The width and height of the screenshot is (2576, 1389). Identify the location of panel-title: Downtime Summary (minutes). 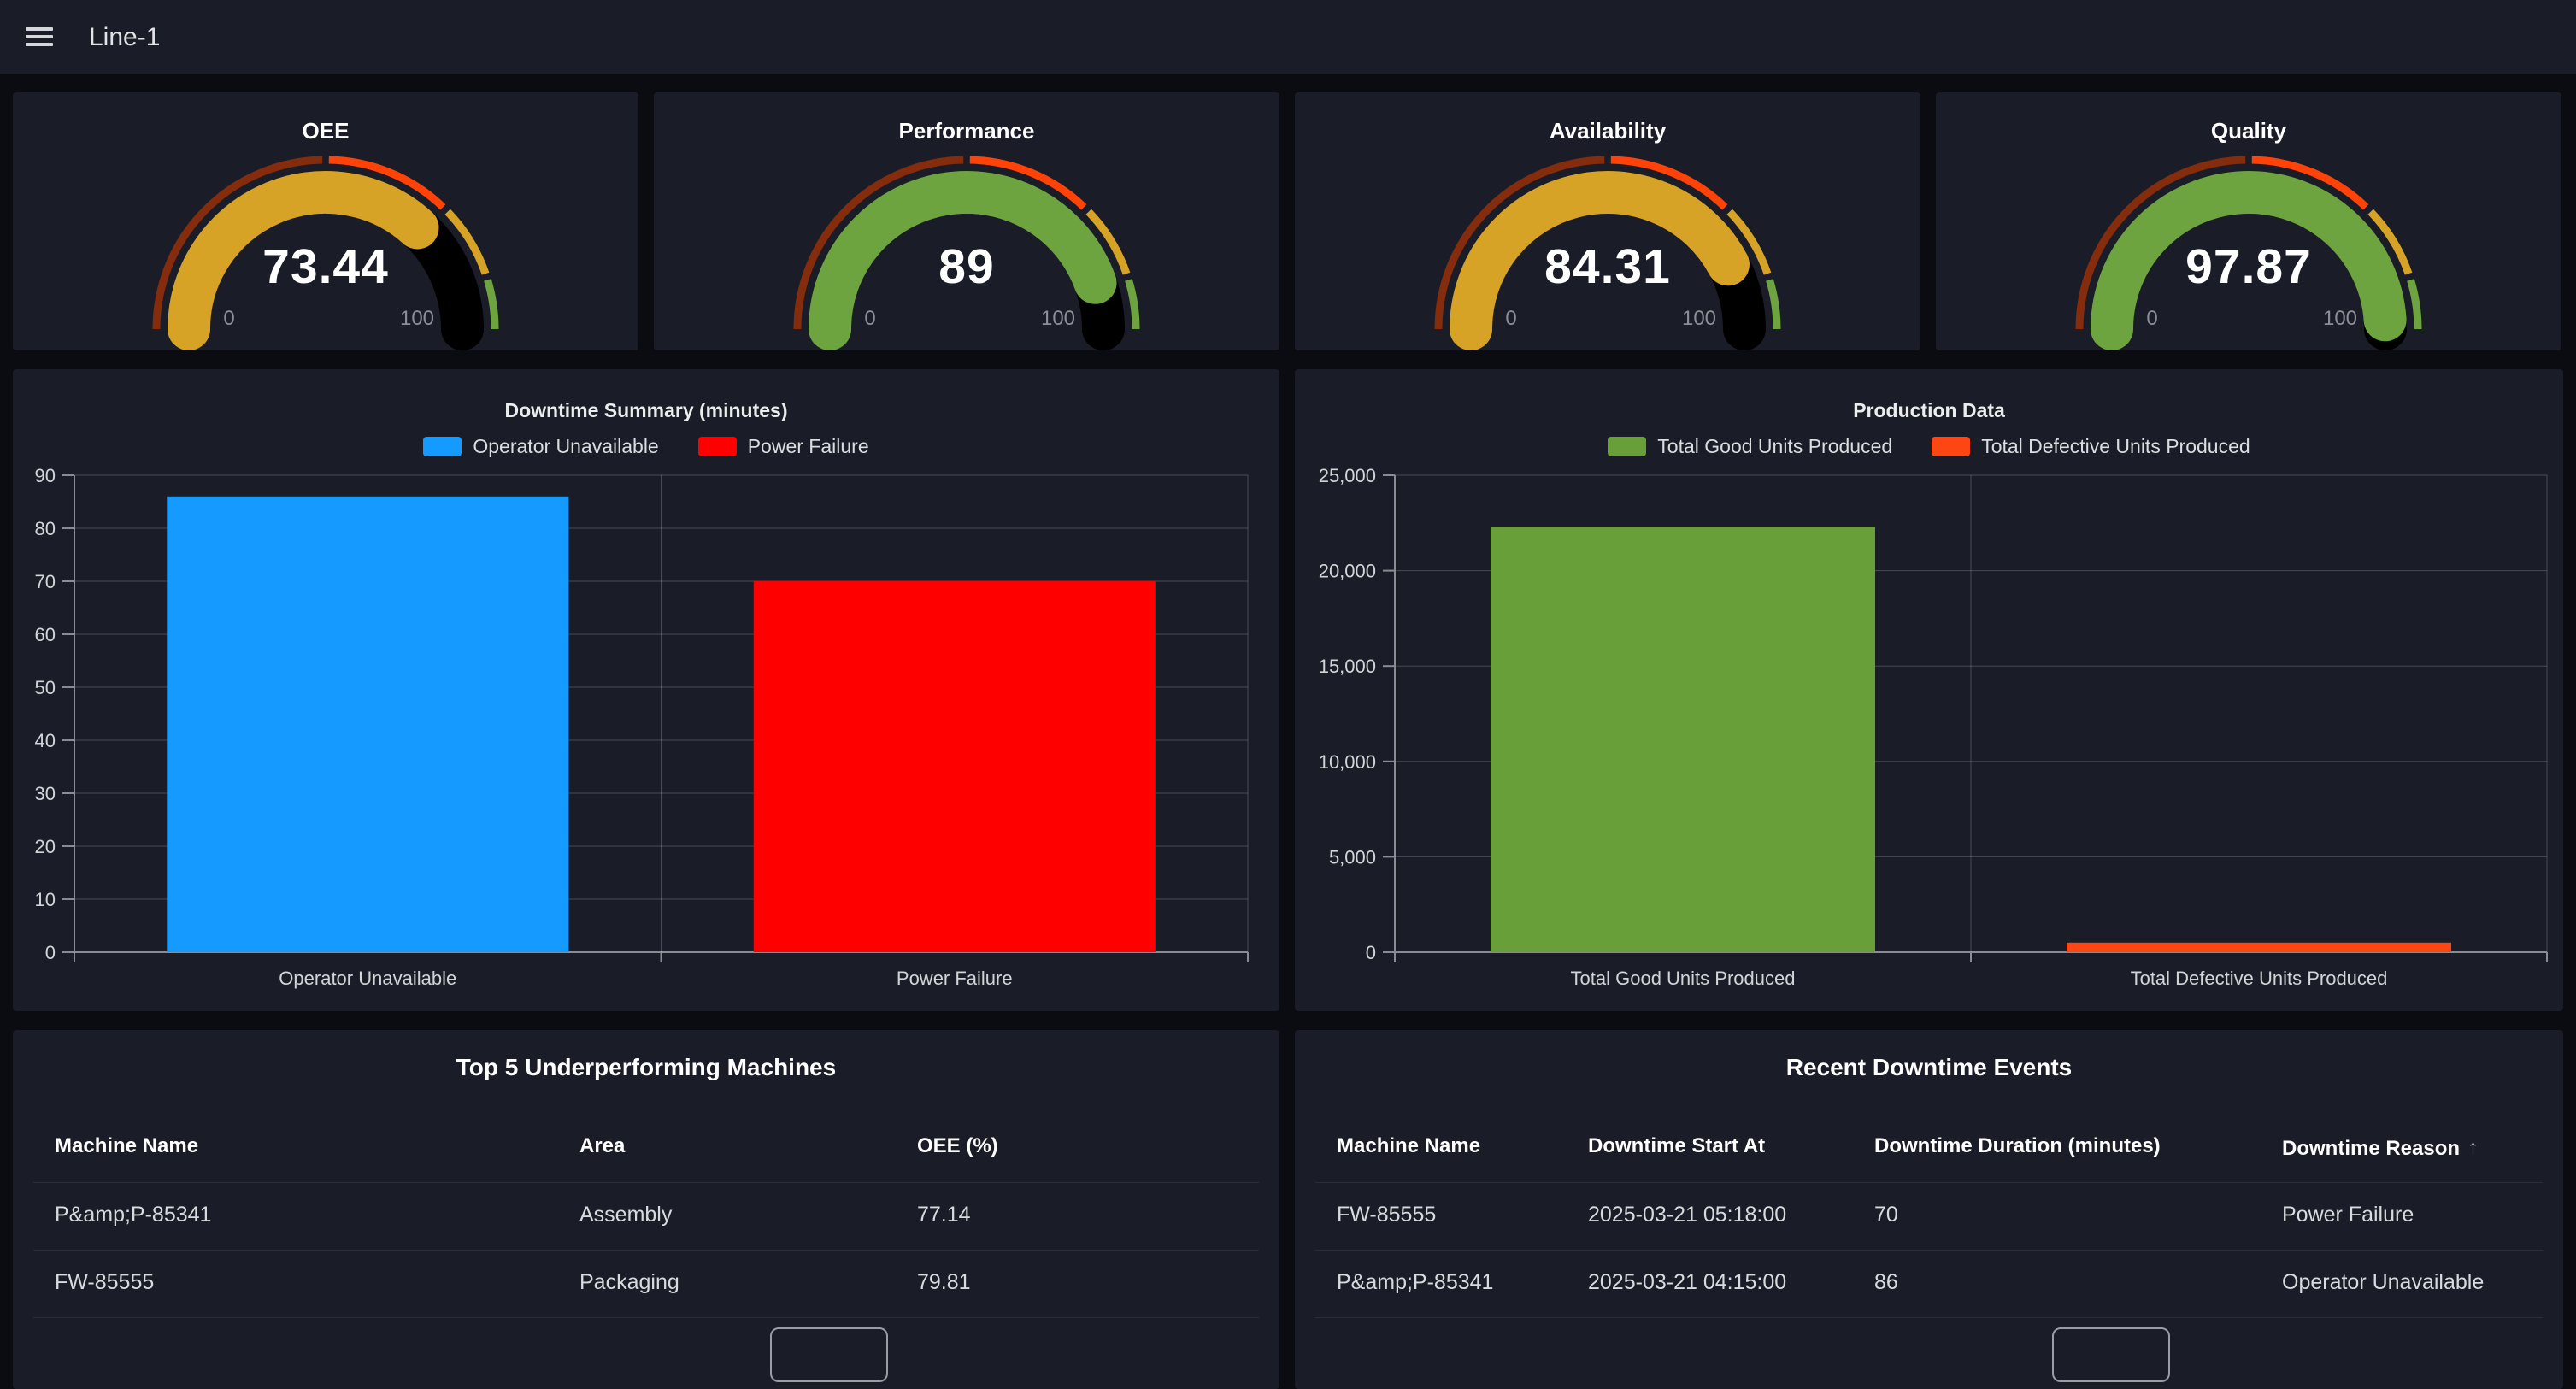
(646, 410).